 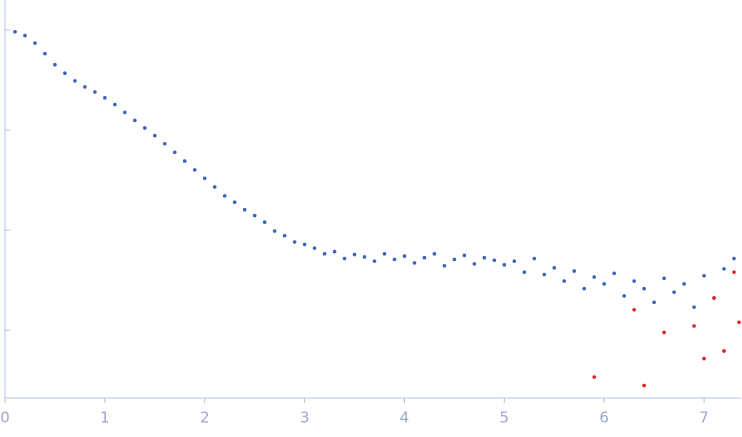 What do you see at coordinates (604, 418) in the screenshot?
I see `x-tick-label: 6` at bounding box center [604, 418].